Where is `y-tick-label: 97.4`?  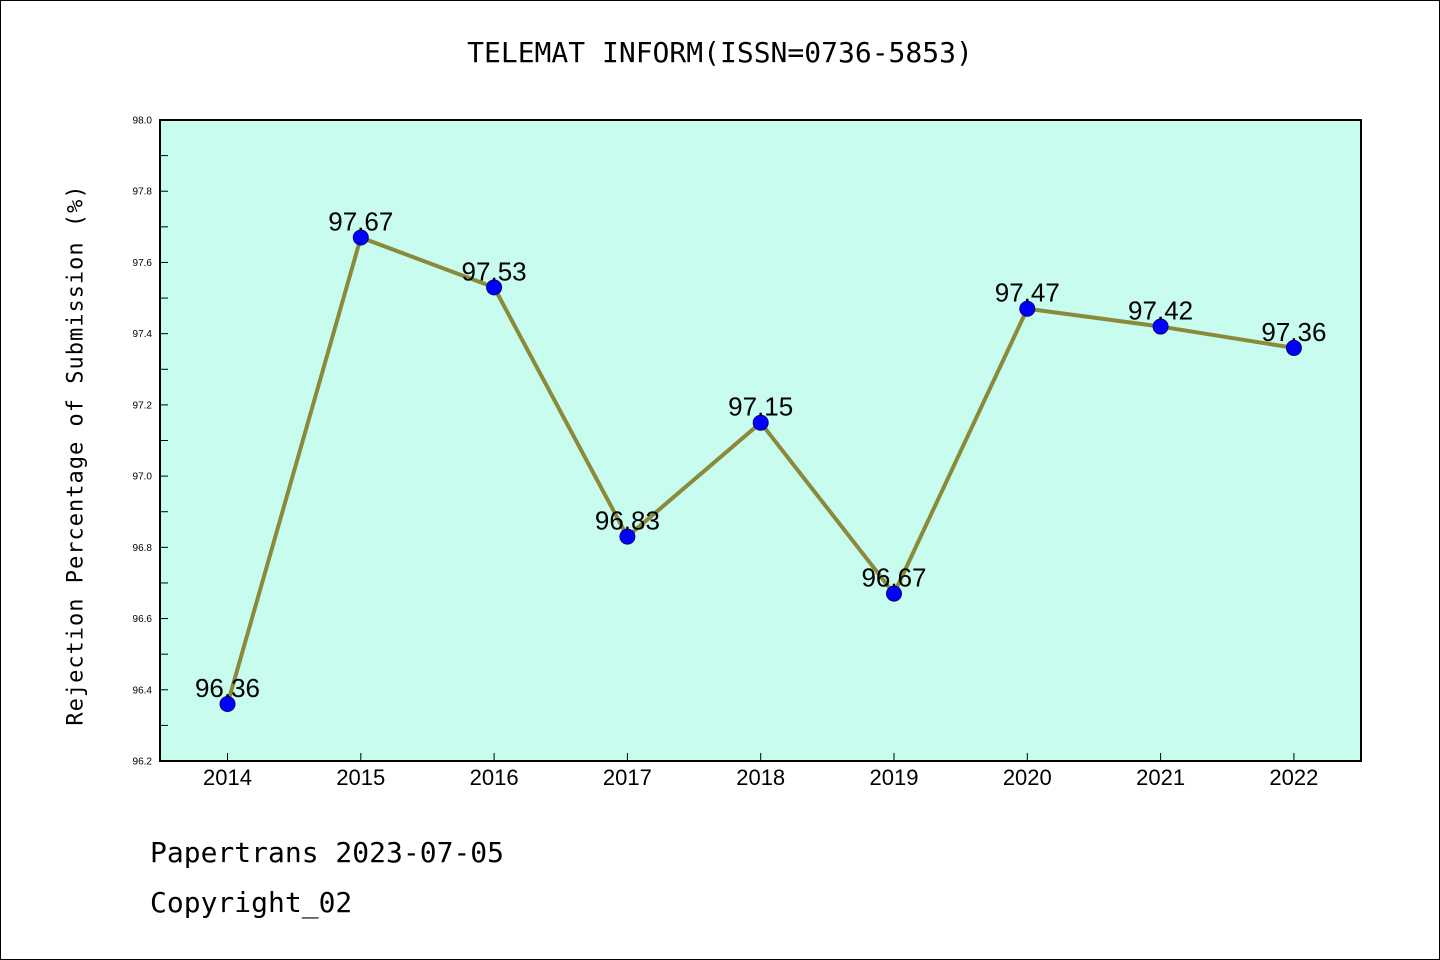 y-tick-label: 97.4 is located at coordinates (143, 334).